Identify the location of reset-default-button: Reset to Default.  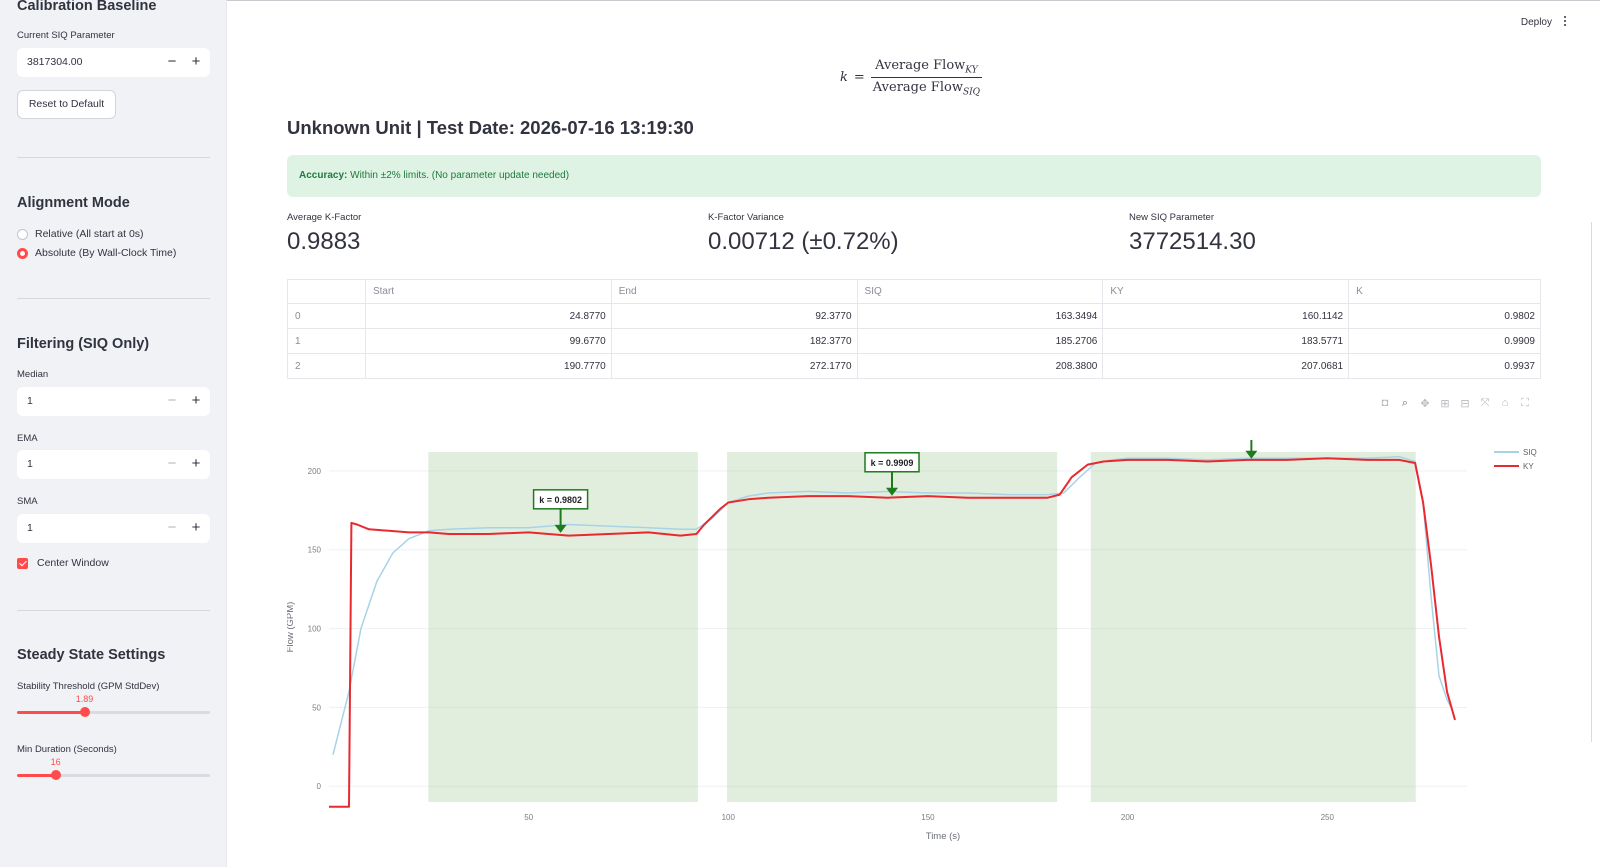
(66, 104).